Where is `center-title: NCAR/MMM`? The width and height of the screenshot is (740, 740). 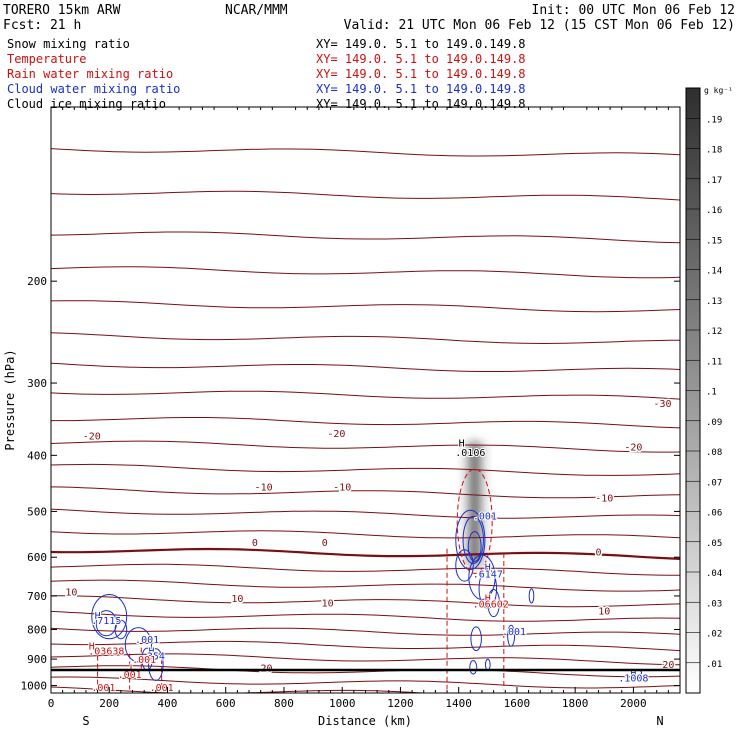 center-title: NCAR/MMM is located at coordinates (256, 10).